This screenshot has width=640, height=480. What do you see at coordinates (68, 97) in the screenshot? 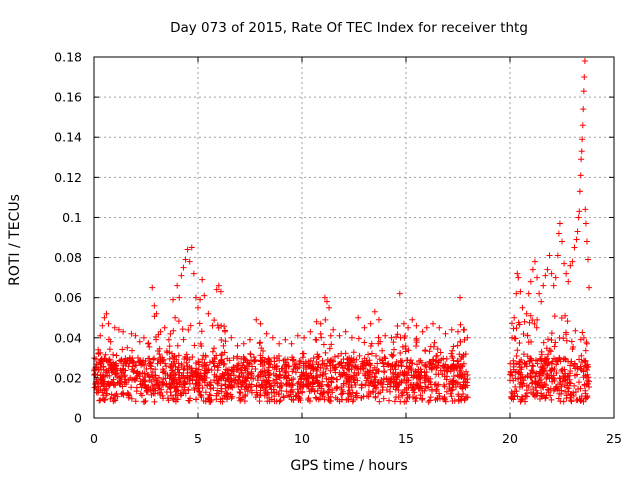
I see `y-tick-label: 0.16` at bounding box center [68, 97].